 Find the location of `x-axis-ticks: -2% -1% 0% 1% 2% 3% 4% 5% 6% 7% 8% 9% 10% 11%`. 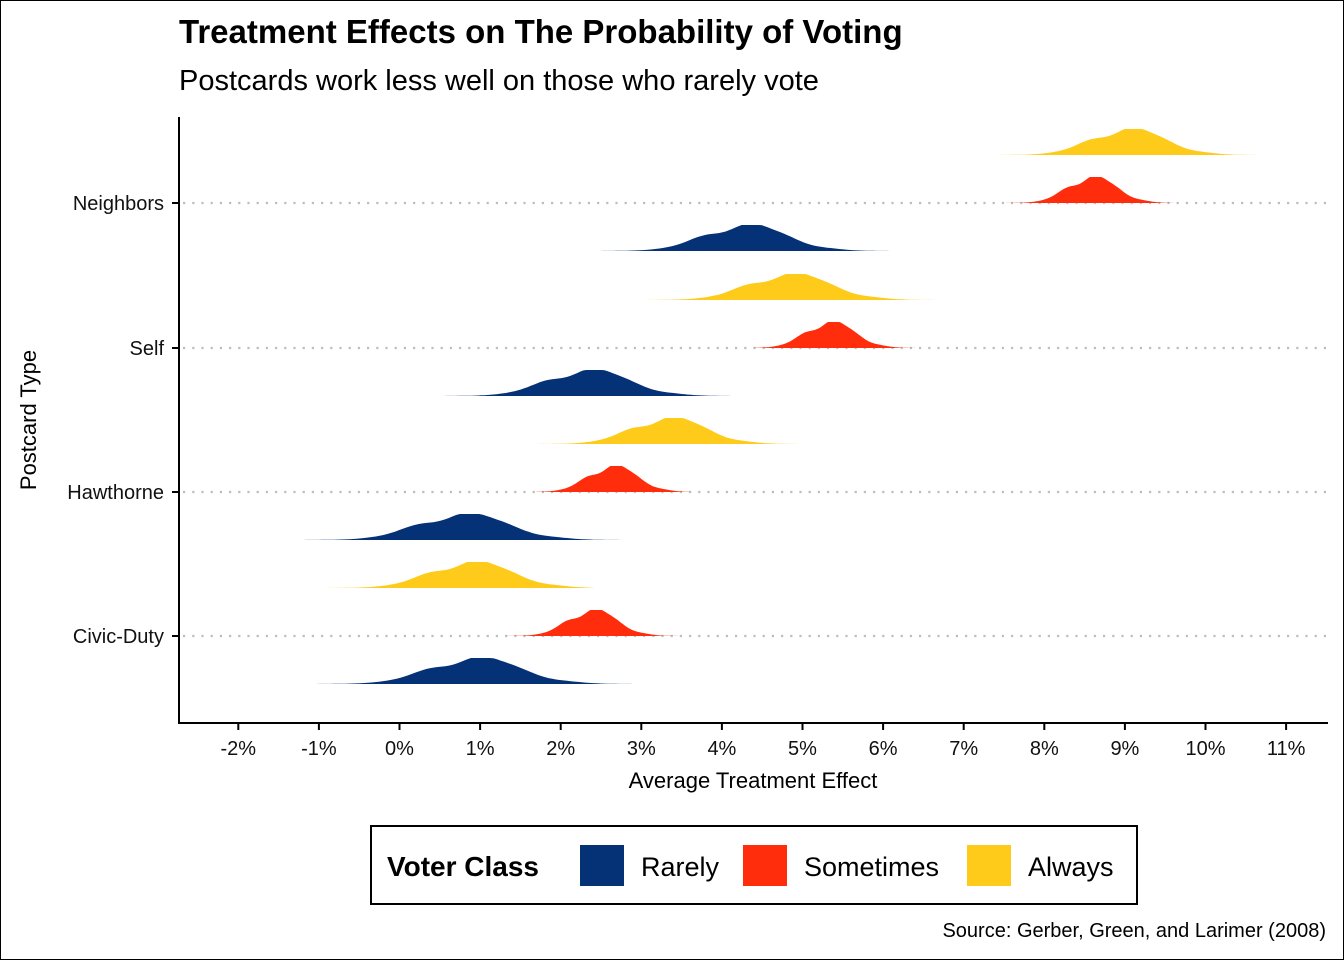

x-axis-ticks: -2% -1% 0% 1% 2% 3% 4% 5% 6% 7% 8% 9% 10% 11% is located at coordinates (763, 741).